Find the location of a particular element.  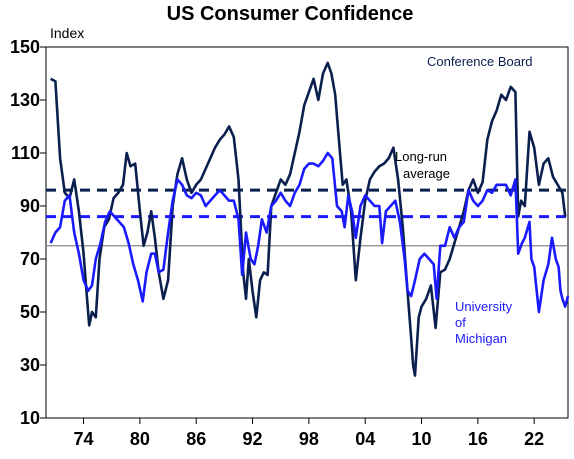

michigan-label-1: University is located at coordinates (484, 306).